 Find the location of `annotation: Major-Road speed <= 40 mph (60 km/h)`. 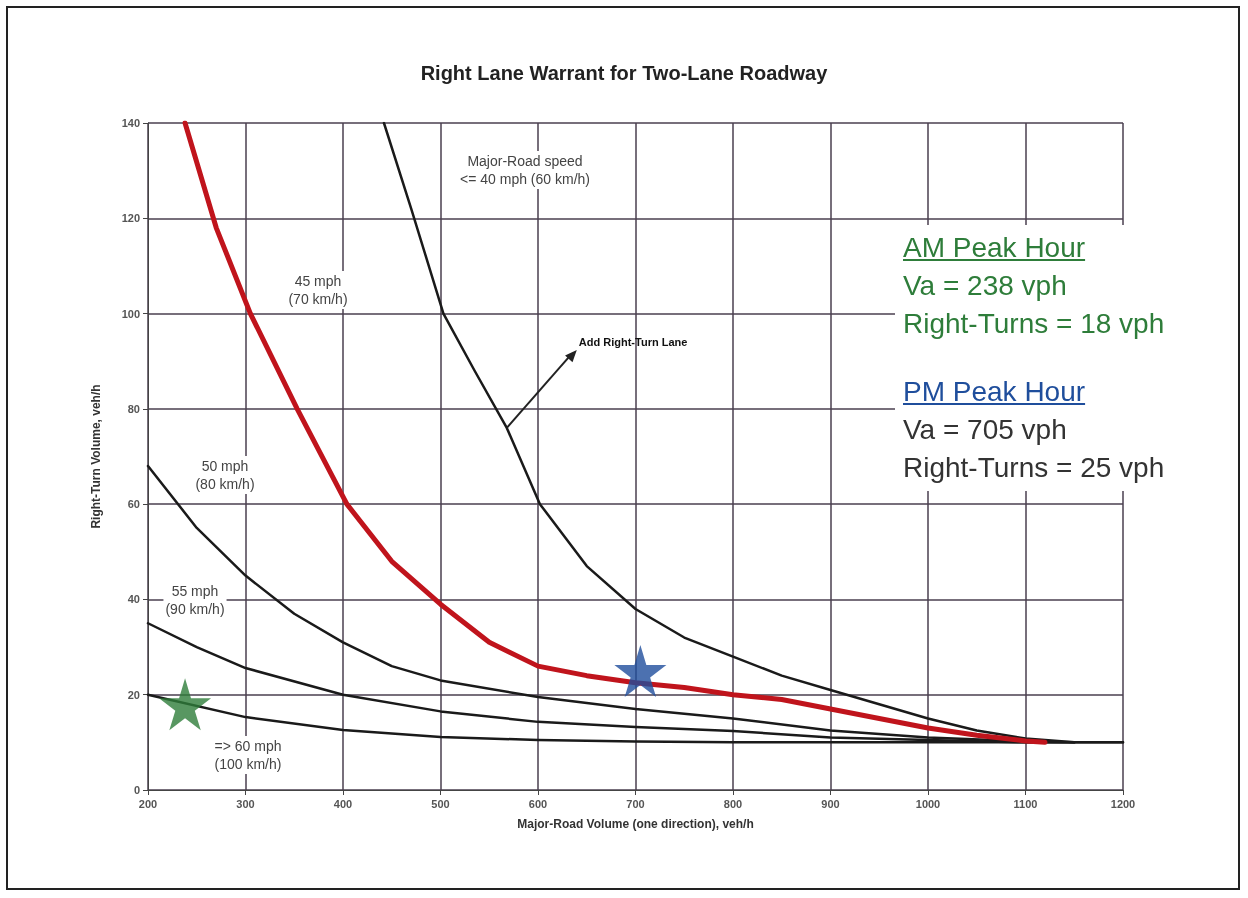

annotation: Major-Road speed <= 40 mph (60 km/h) is located at coordinates (525, 170).